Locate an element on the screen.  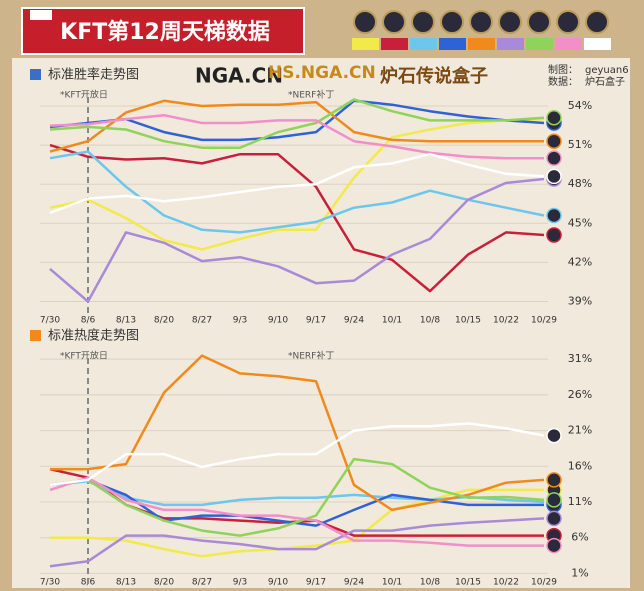
y-tick-label: 31% is located at coordinates (580, 358).